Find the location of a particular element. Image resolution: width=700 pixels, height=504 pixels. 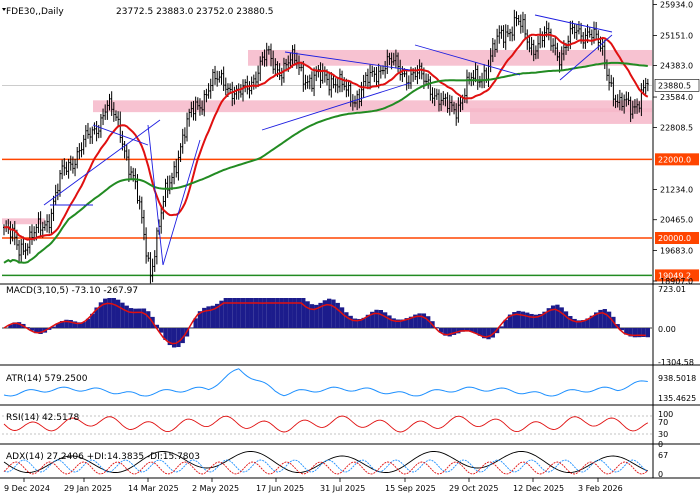

x-axis-label: 2 May 2025 is located at coordinates (215, 488).